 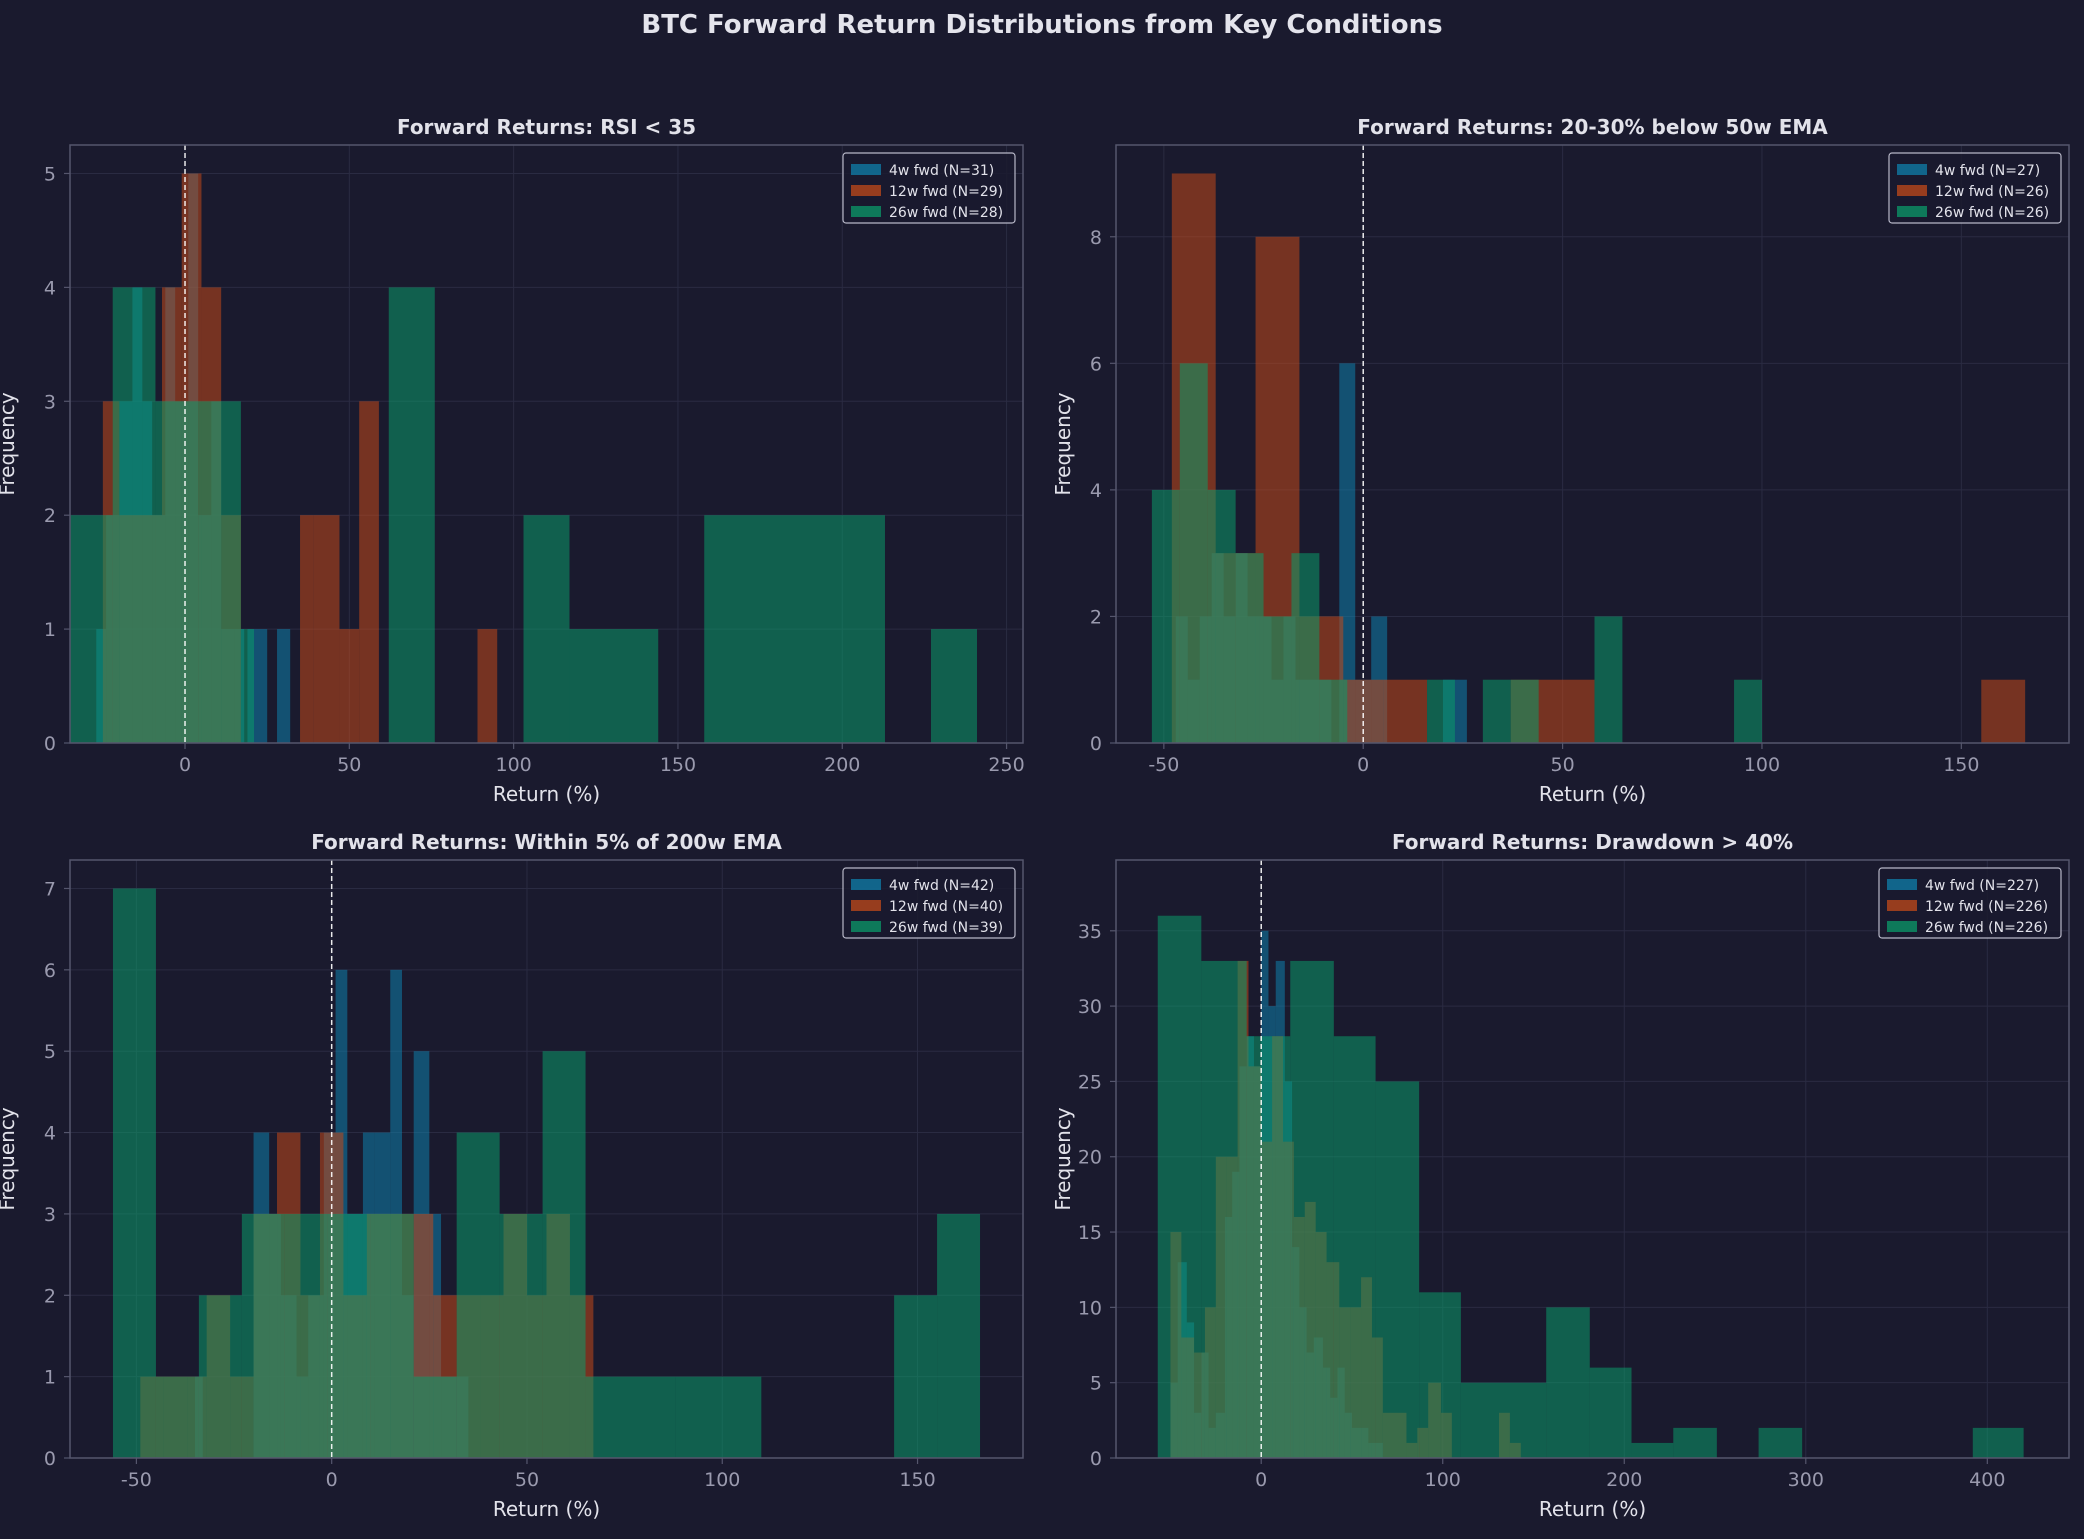 I want to click on x-tick-label: 200, so click(x=1624, y=1480).